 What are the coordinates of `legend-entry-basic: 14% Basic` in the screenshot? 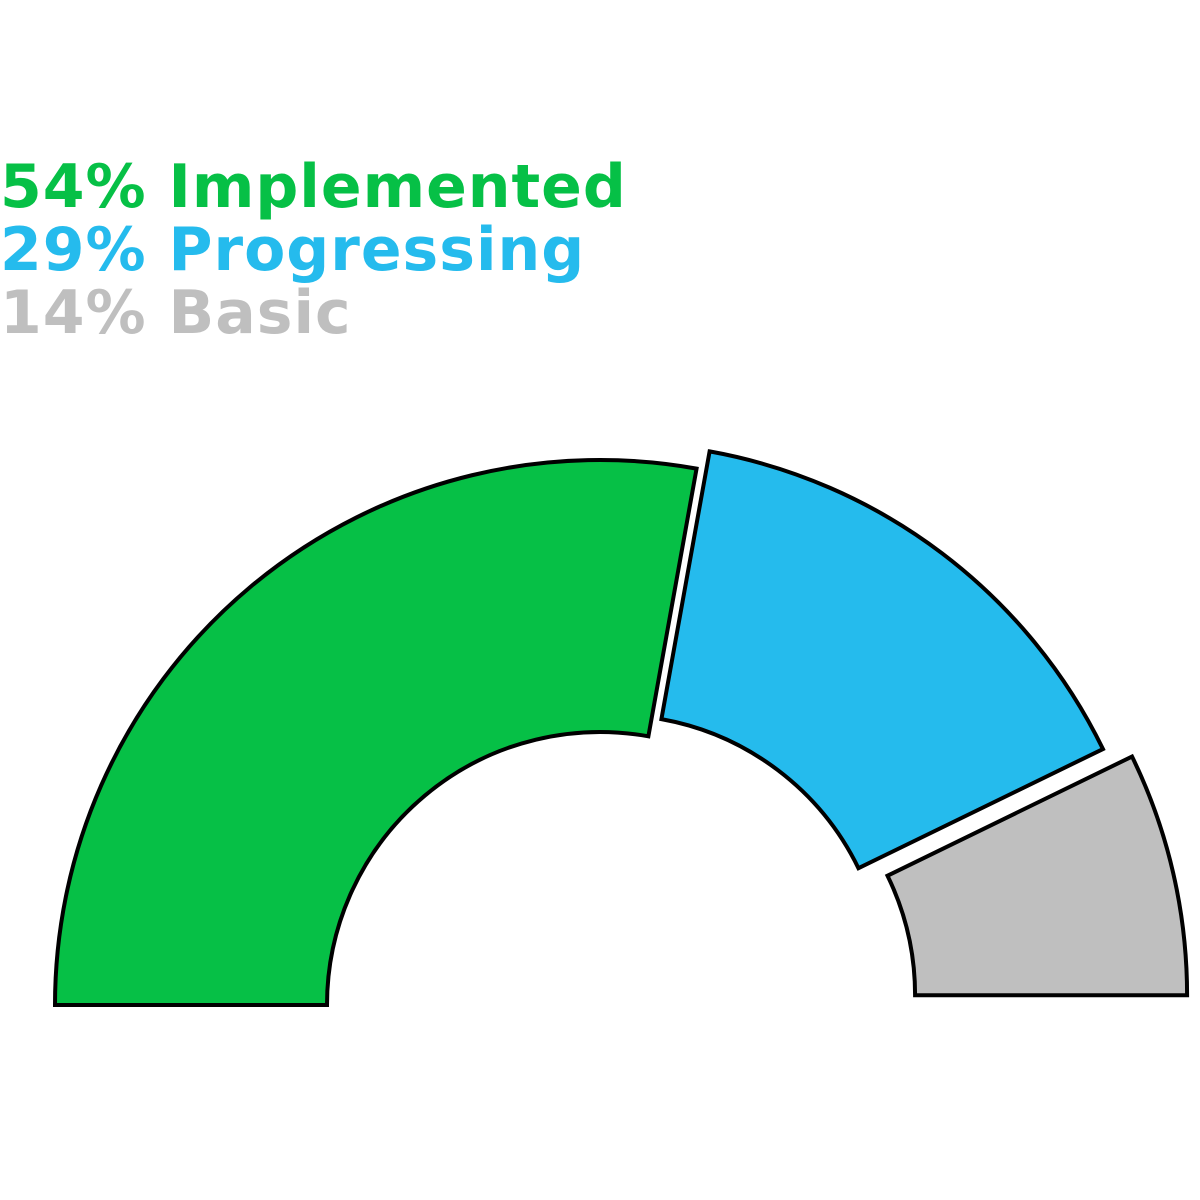 It's located at (313, 313).